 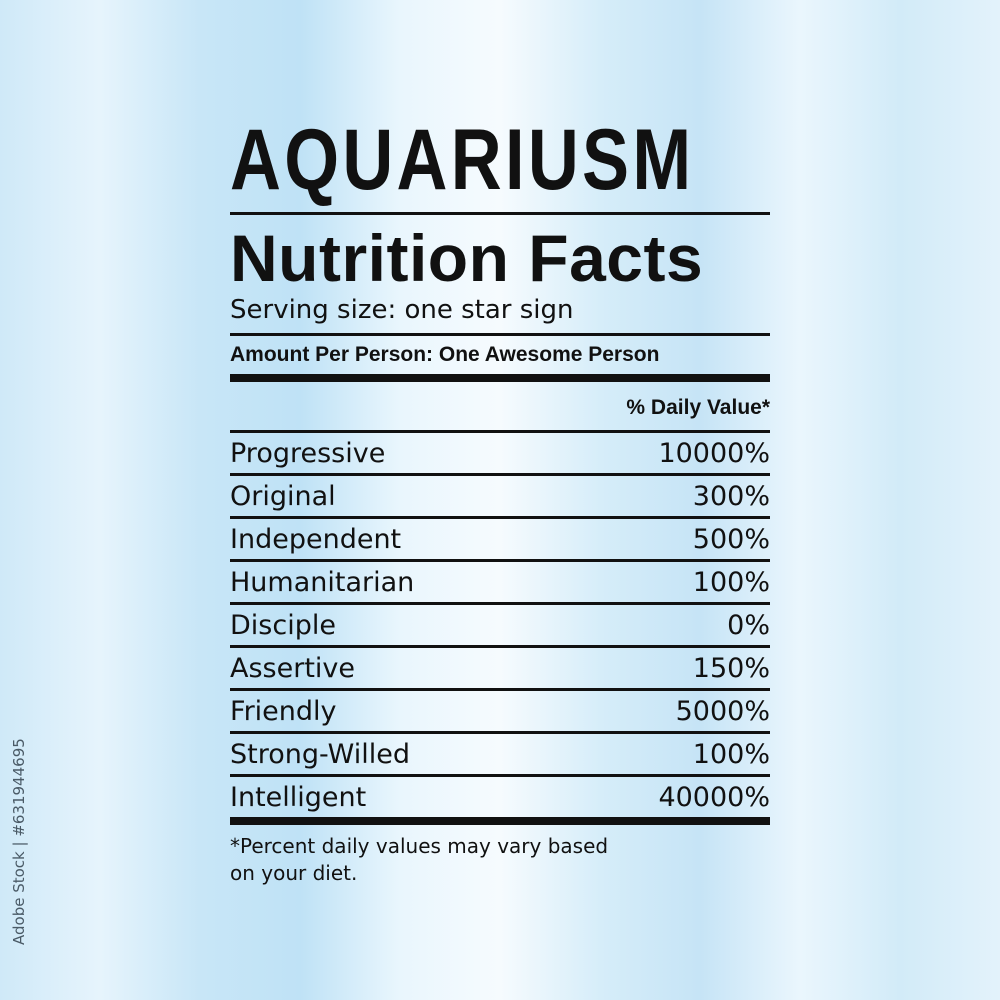 I want to click on table-row: Humanitarian 100%, so click(x=500, y=580).